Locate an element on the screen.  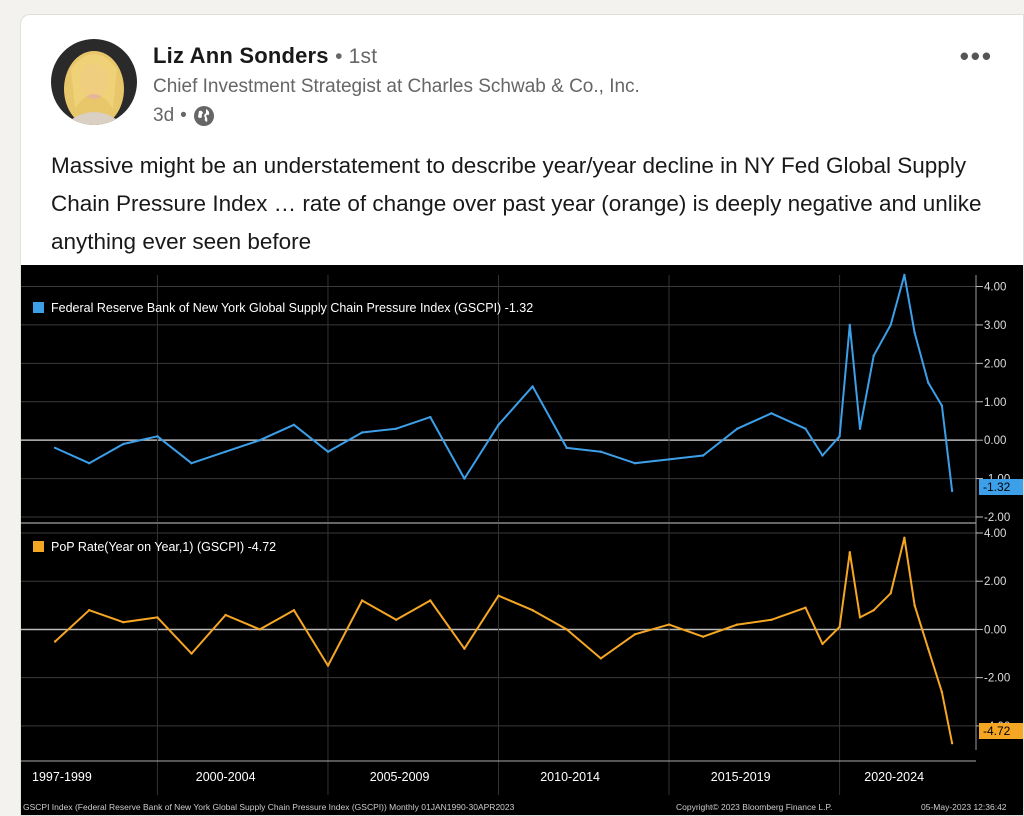
y-tick-label: 3.00 is located at coordinates (995, 326).